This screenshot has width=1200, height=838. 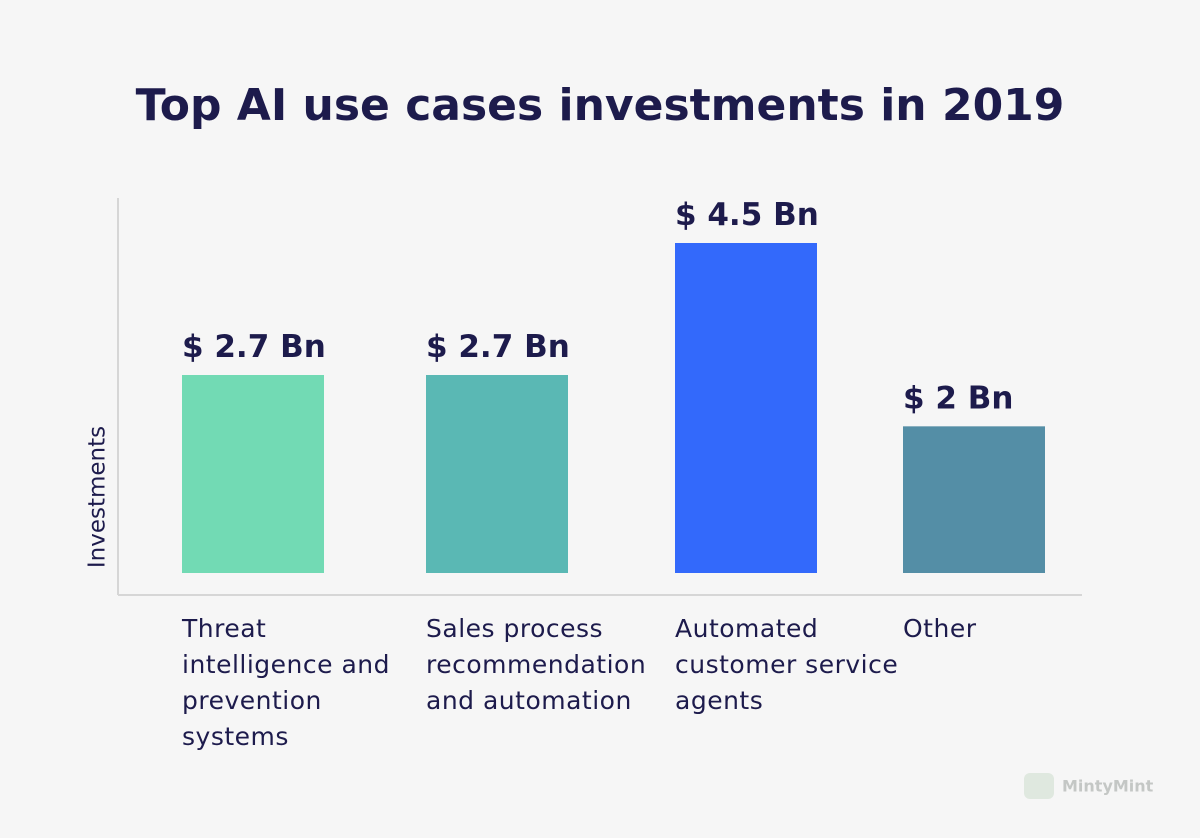 What do you see at coordinates (958, 398) in the screenshot?
I see `value-label: $ 2 Bn` at bounding box center [958, 398].